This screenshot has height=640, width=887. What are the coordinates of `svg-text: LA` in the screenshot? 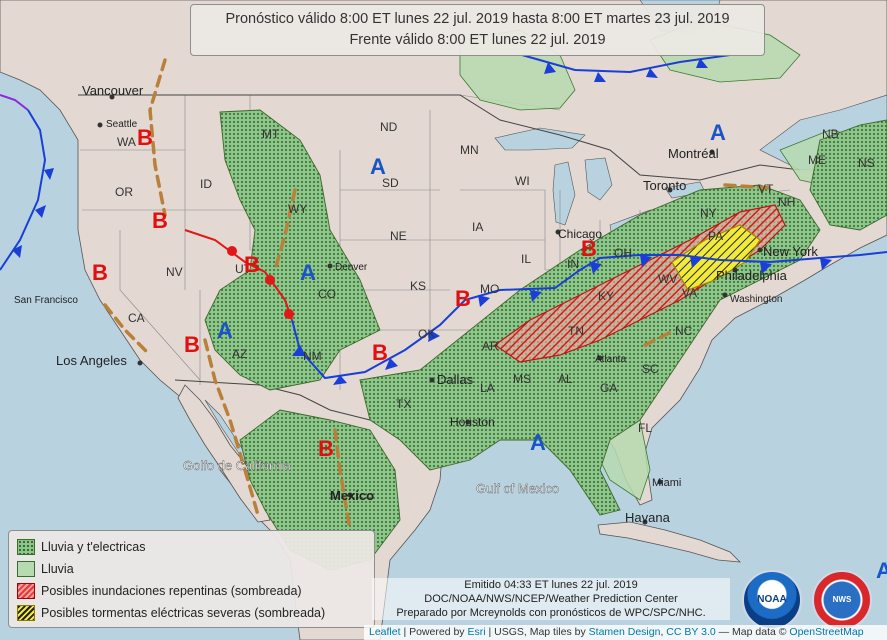 It's located at (487, 388).